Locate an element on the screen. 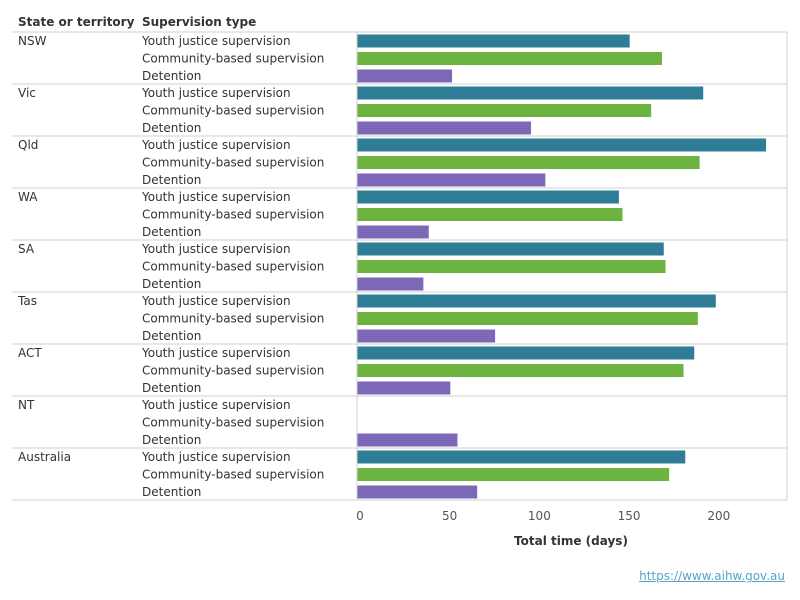 Image resolution: width=800 pixels, height=600 pixels. x-tick-label: 0 is located at coordinates (360, 516).